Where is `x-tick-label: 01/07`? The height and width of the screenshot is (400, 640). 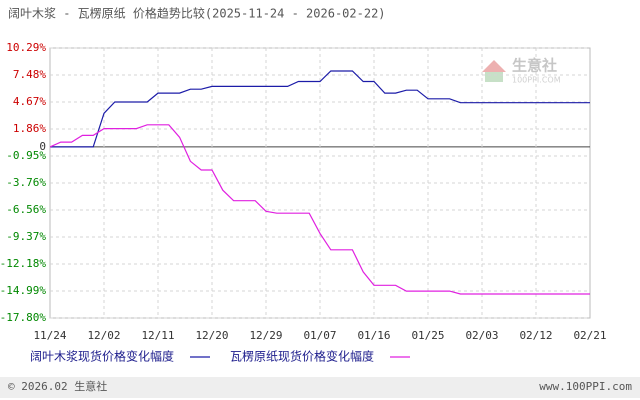
x-tick-label: 01/07 is located at coordinates (319, 335).